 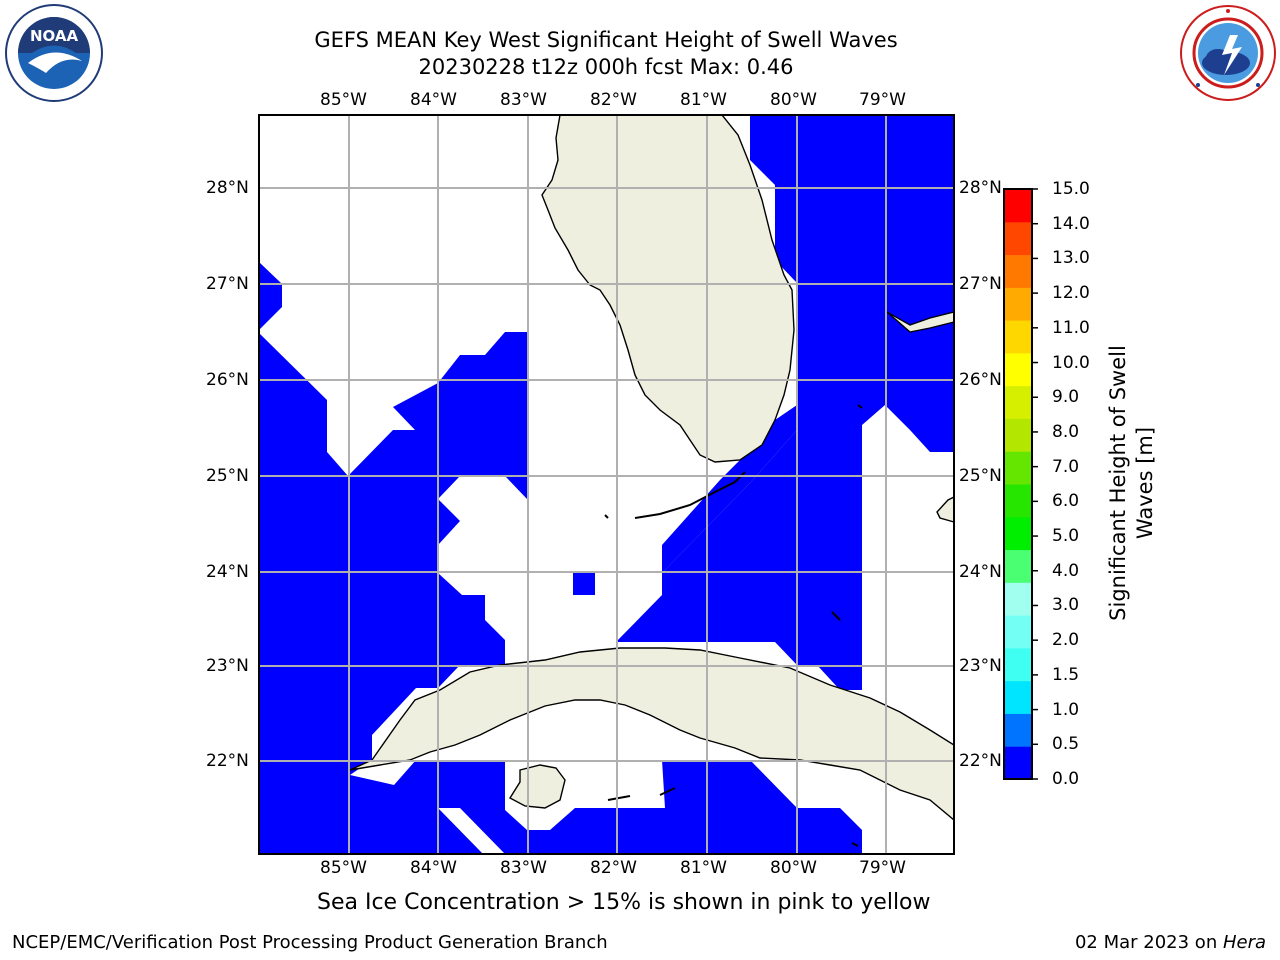 I want to click on lat-label-right: 26°N, so click(x=980, y=380).